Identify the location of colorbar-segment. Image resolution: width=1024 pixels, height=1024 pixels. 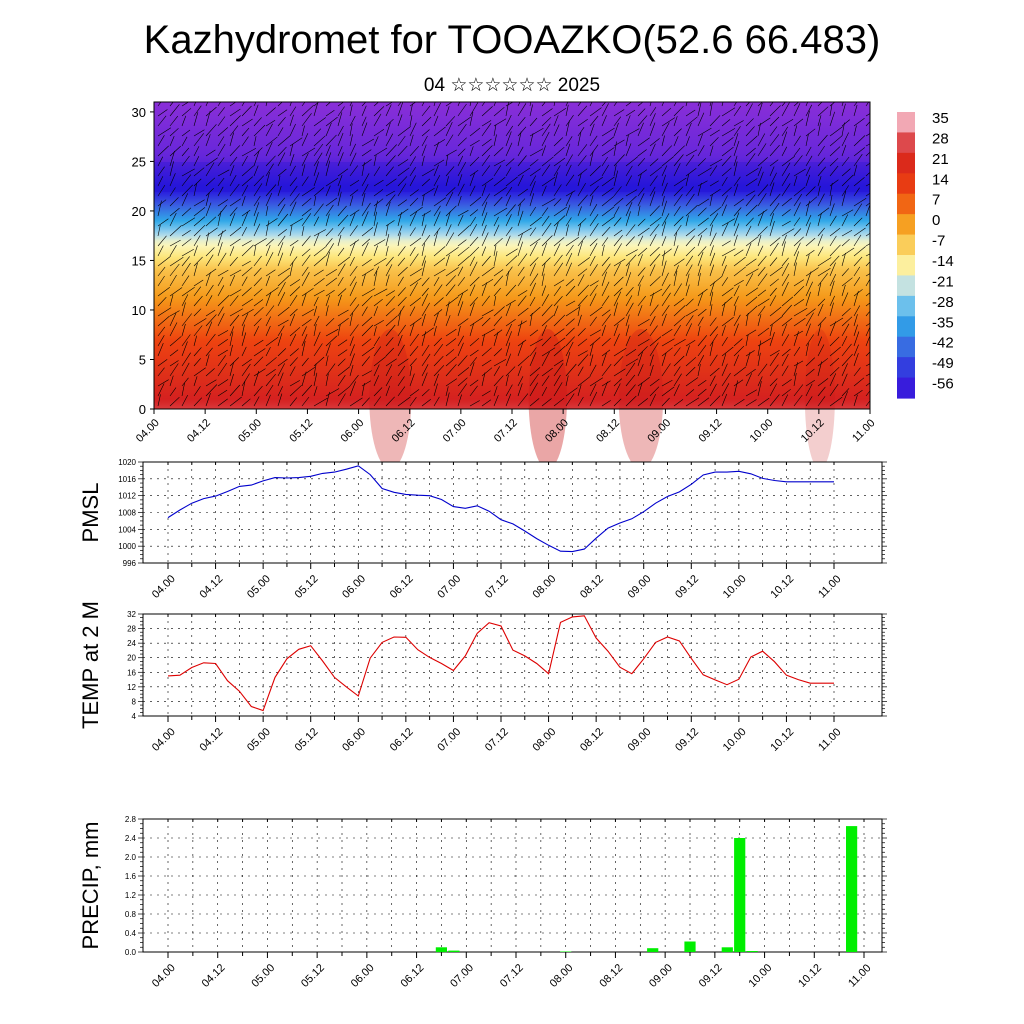
(906, 388).